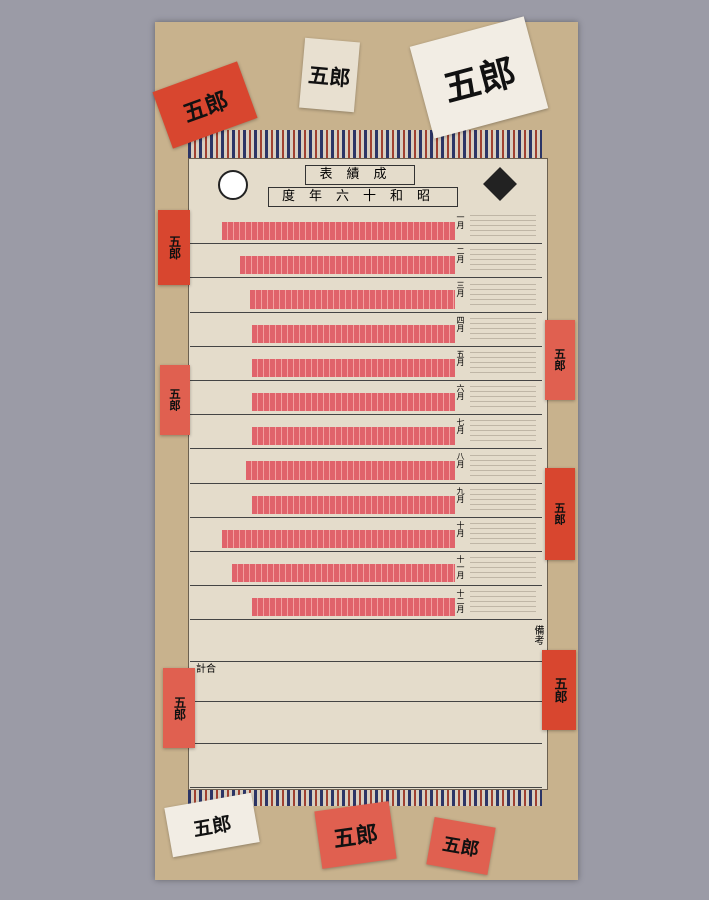  I want to click on month-label: 十月, so click(460, 528).